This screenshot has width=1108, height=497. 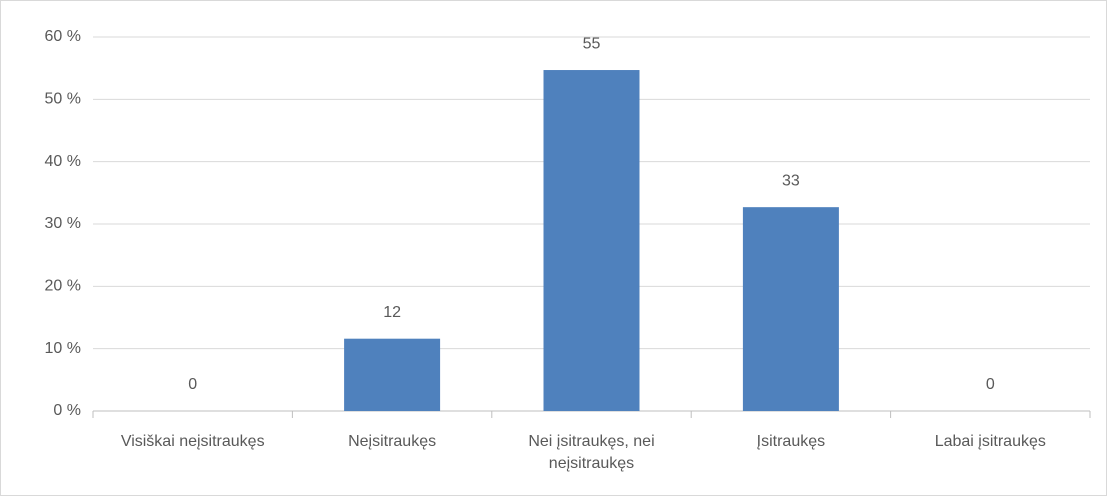 I want to click on y-tick-label: 0 %, so click(x=67, y=410).